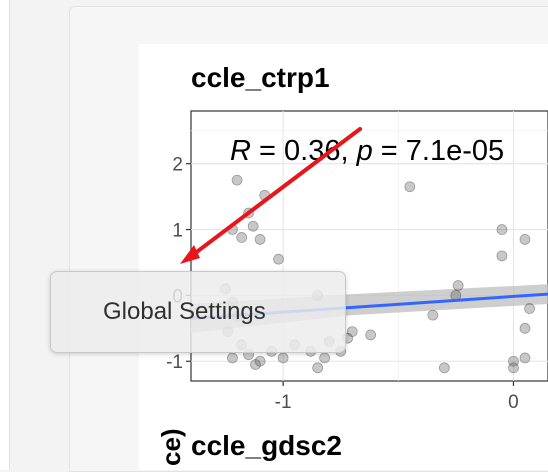  What do you see at coordinates (174, 362) in the screenshot?
I see `y-tick-label: -1` at bounding box center [174, 362].